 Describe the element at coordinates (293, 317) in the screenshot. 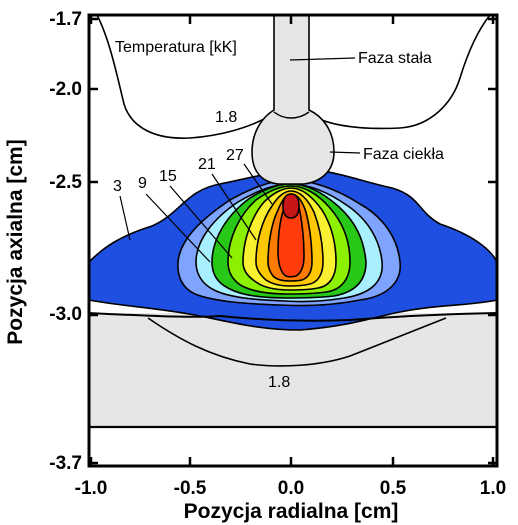

I see `anode-surface-line` at that location.